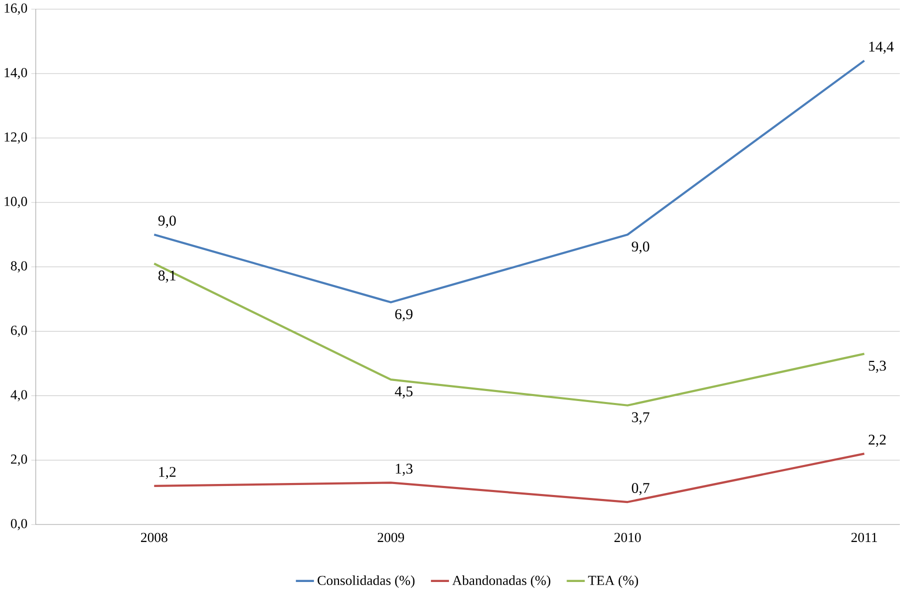 Image resolution: width=900 pixels, height=591 pixels. Describe the element at coordinates (641, 418) in the screenshot. I see `text: 3,7` at that location.